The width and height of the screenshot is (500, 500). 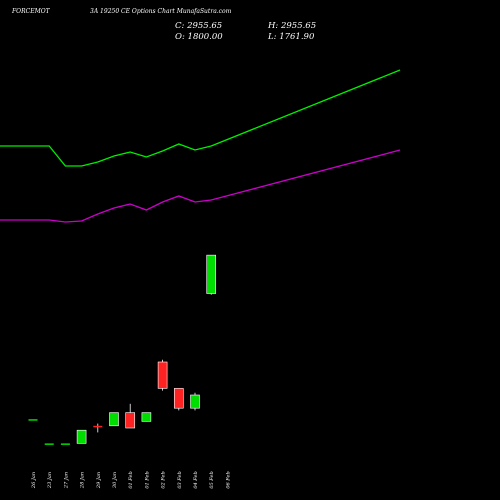 I want to click on x-tick-label: 06 Feb, so click(x=228, y=479).